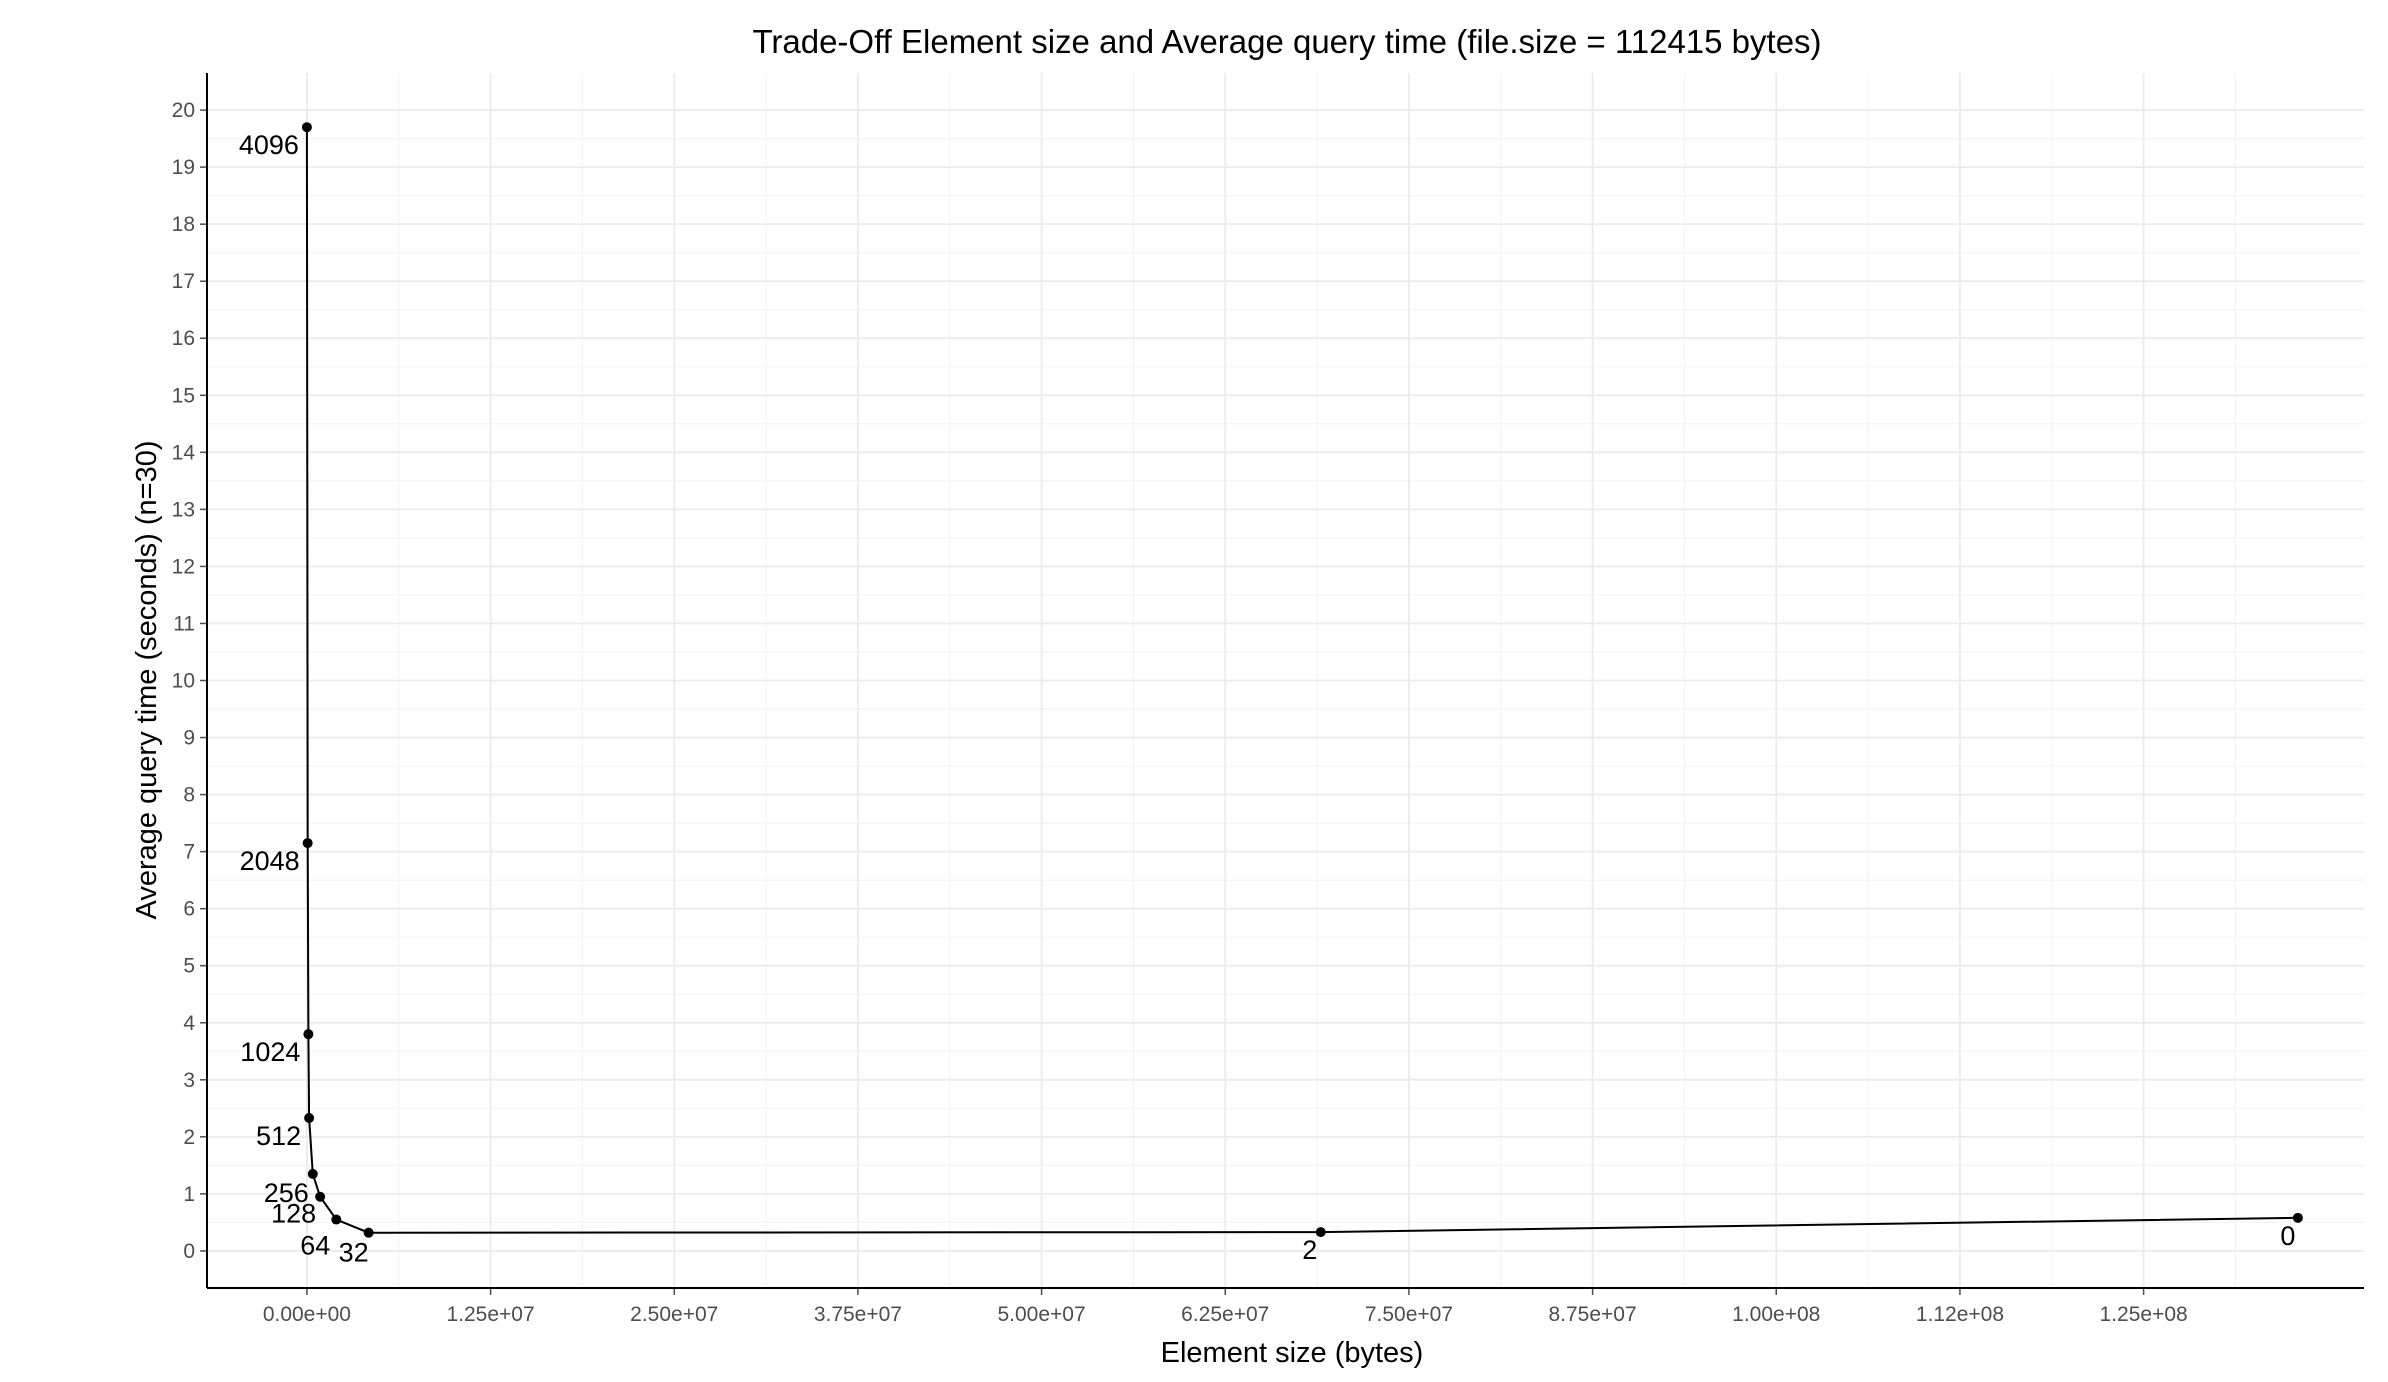 The width and height of the screenshot is (2388, 1382). I want to click on y-tick-label: 20, so click(183, 110).